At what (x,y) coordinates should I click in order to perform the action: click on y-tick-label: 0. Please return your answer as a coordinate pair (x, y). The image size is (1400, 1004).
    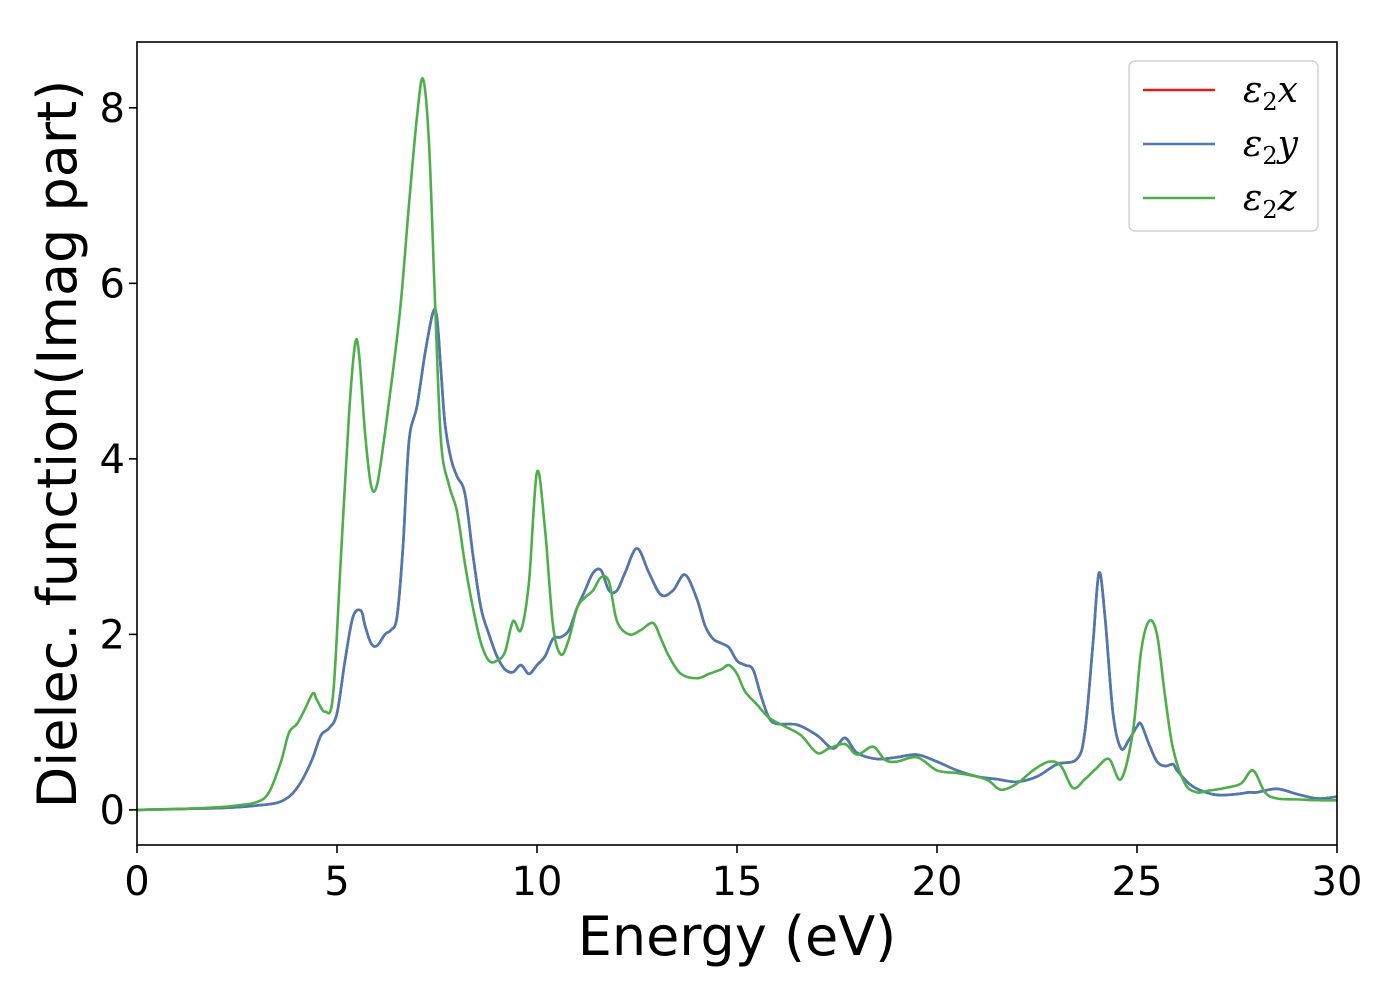
    Looking at the image, I should click on (112, 811).